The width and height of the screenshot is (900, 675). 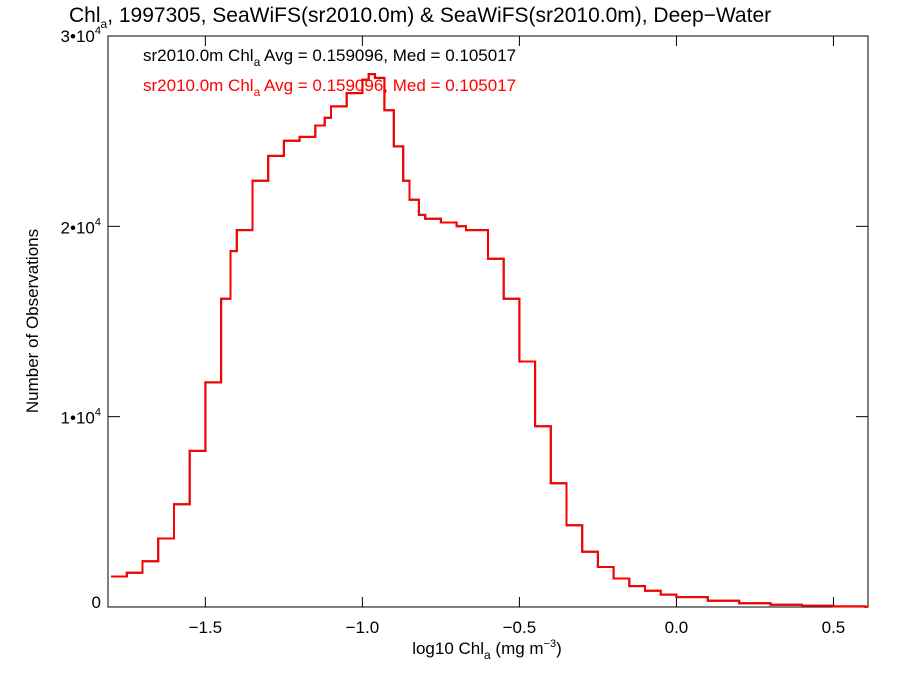 I want to click on y-tick-base: 0, so click(x=96, y=602).